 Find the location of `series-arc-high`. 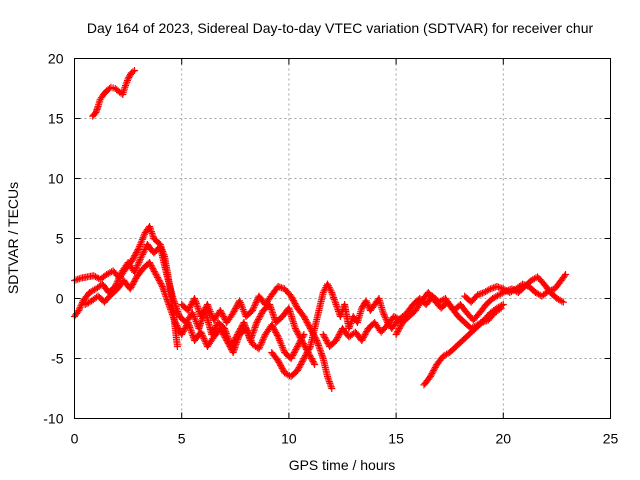

series-arc-high is located at coordinates (114, 93).